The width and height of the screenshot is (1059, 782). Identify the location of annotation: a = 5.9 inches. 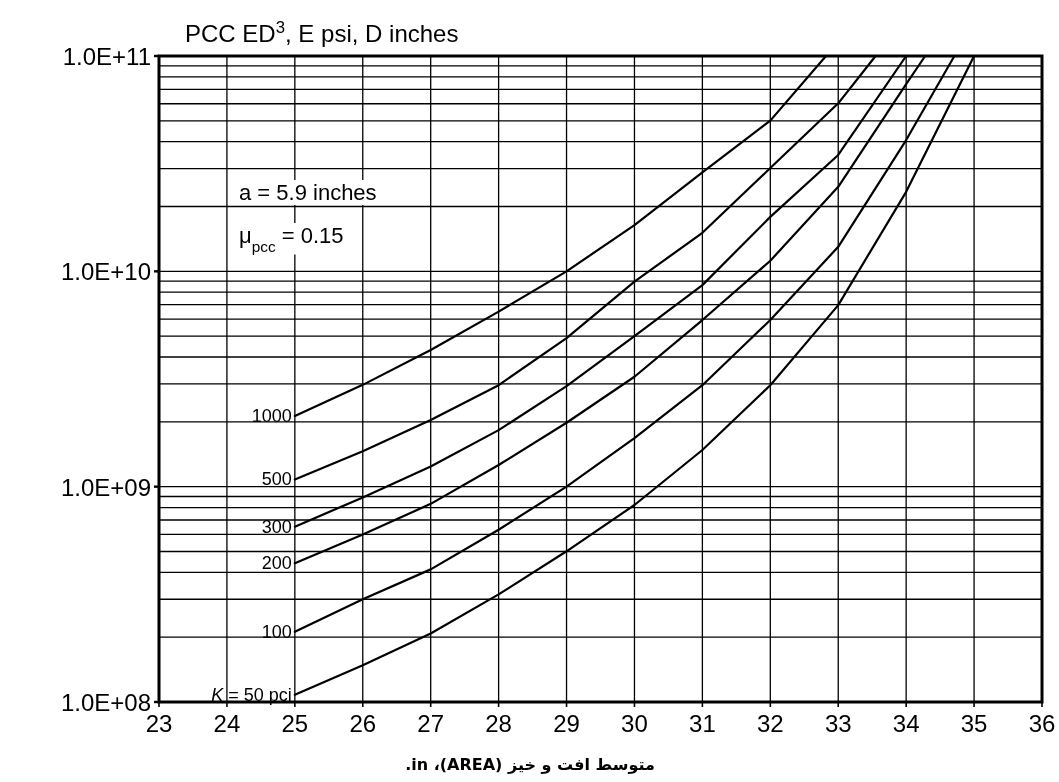
(308, 192).